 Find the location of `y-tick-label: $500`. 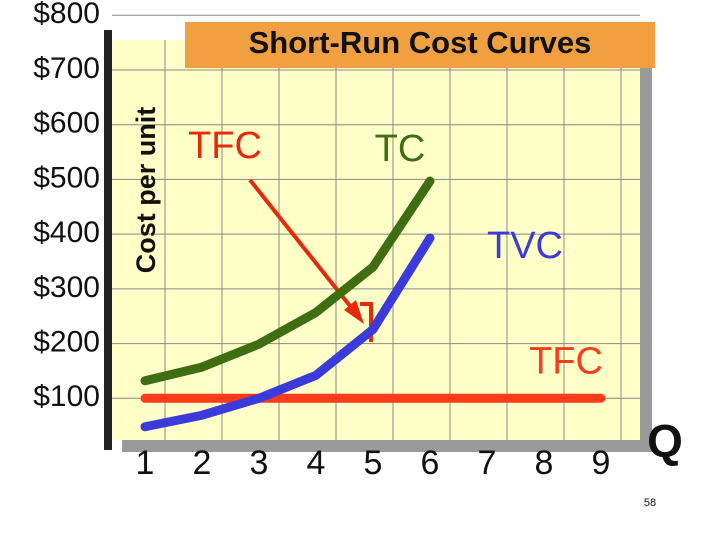

y-tick-label: $500 is located at coordinates (66, 177).